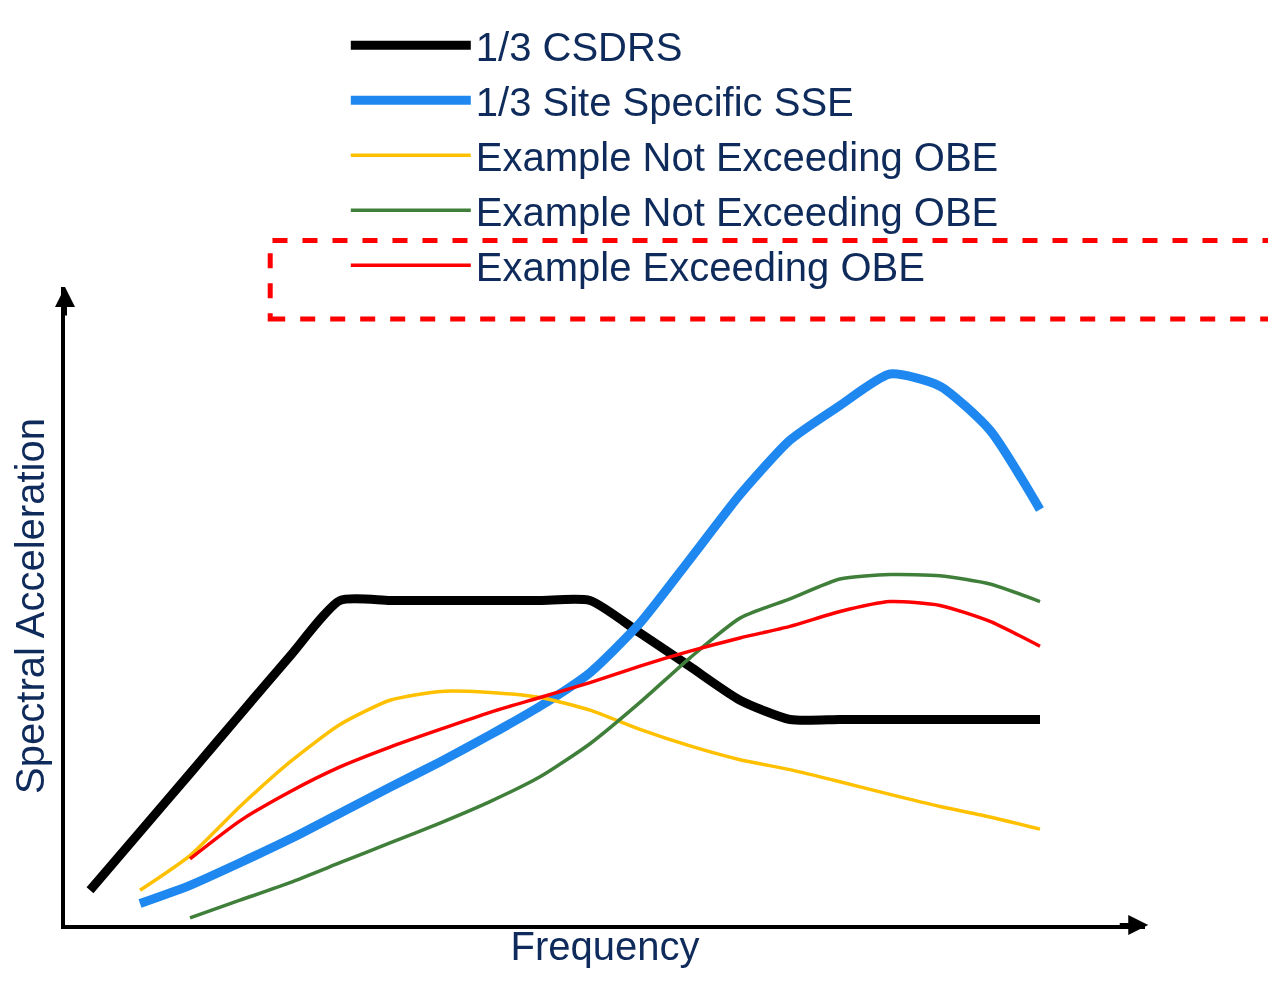 The width and height of the screenshot is (1268, 991). I want to click on legend-label: 1/3 CSDRS, so click(579, 46).